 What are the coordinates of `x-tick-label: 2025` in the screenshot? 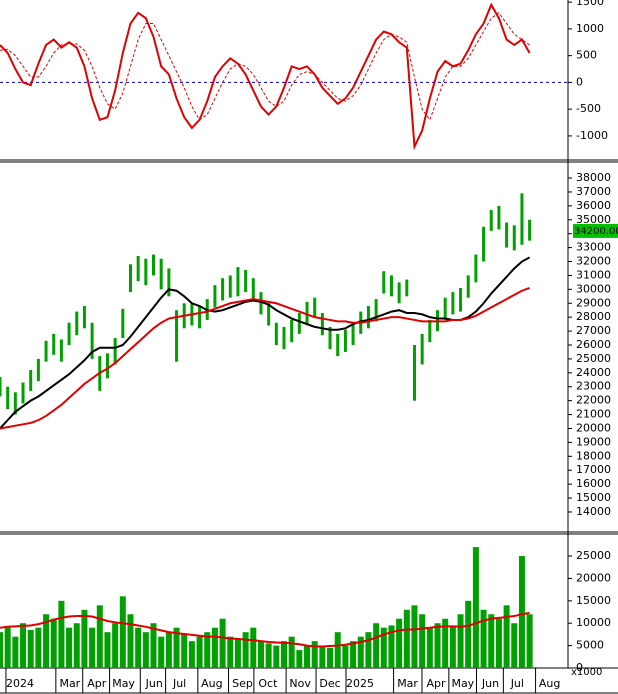 It's located at (360, 683).